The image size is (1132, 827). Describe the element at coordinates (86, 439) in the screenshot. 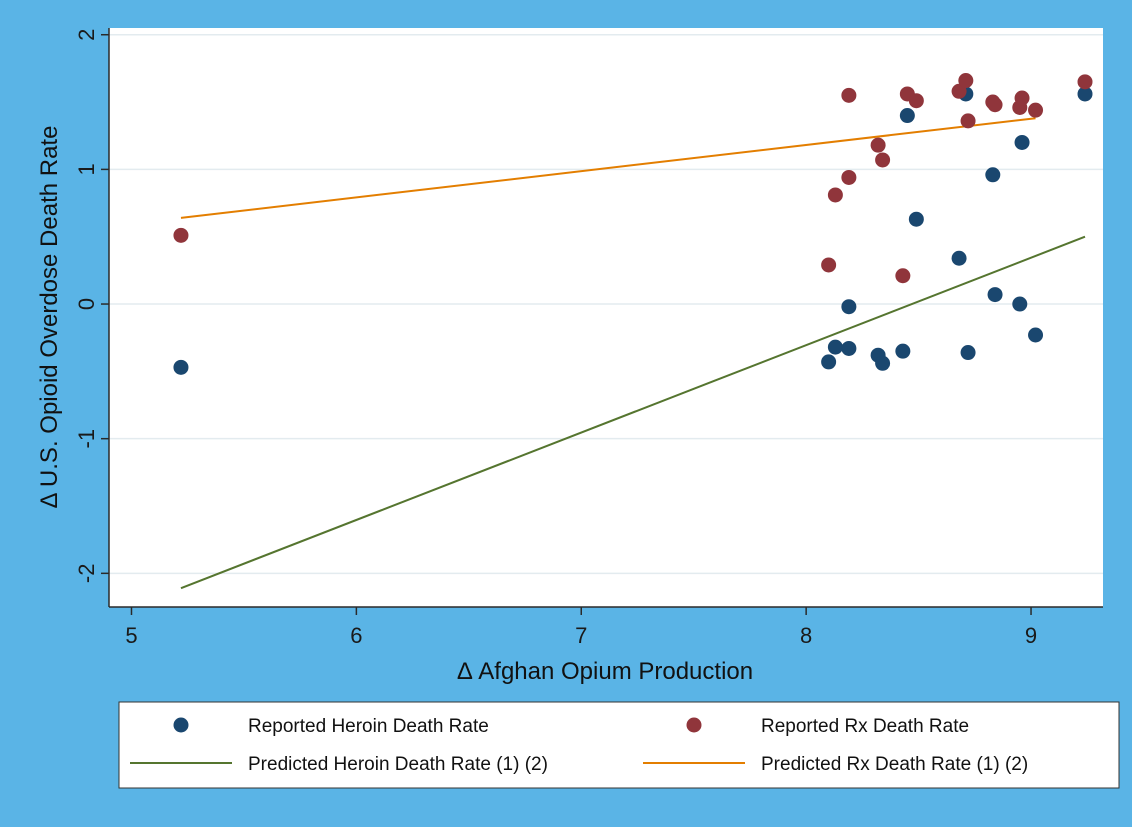

I see `y-tick-label: -1` at that location.